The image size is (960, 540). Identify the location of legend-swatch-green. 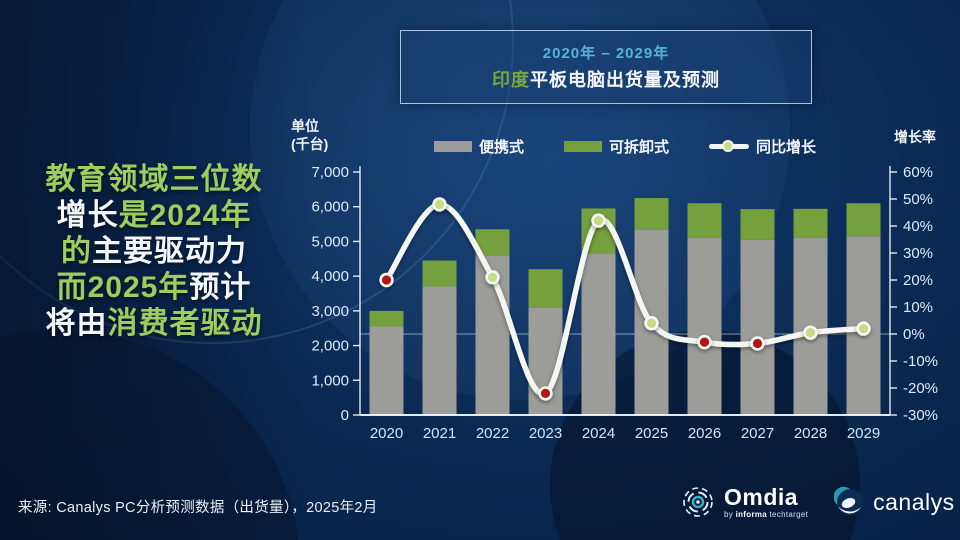
(582, 146).